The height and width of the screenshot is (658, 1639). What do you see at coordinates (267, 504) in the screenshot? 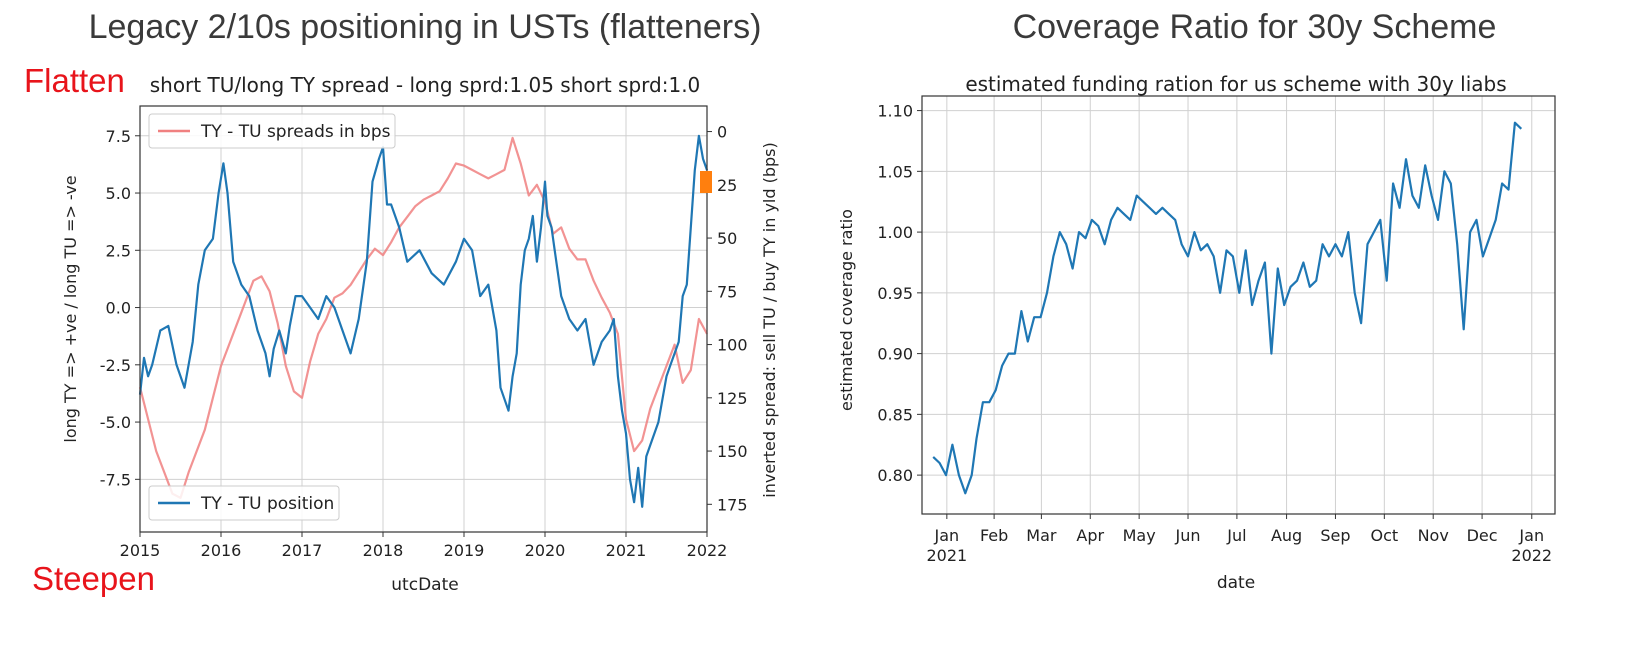
I see `chart1-legend-position-label: TY - TU position` at bounding box center [267, 504].